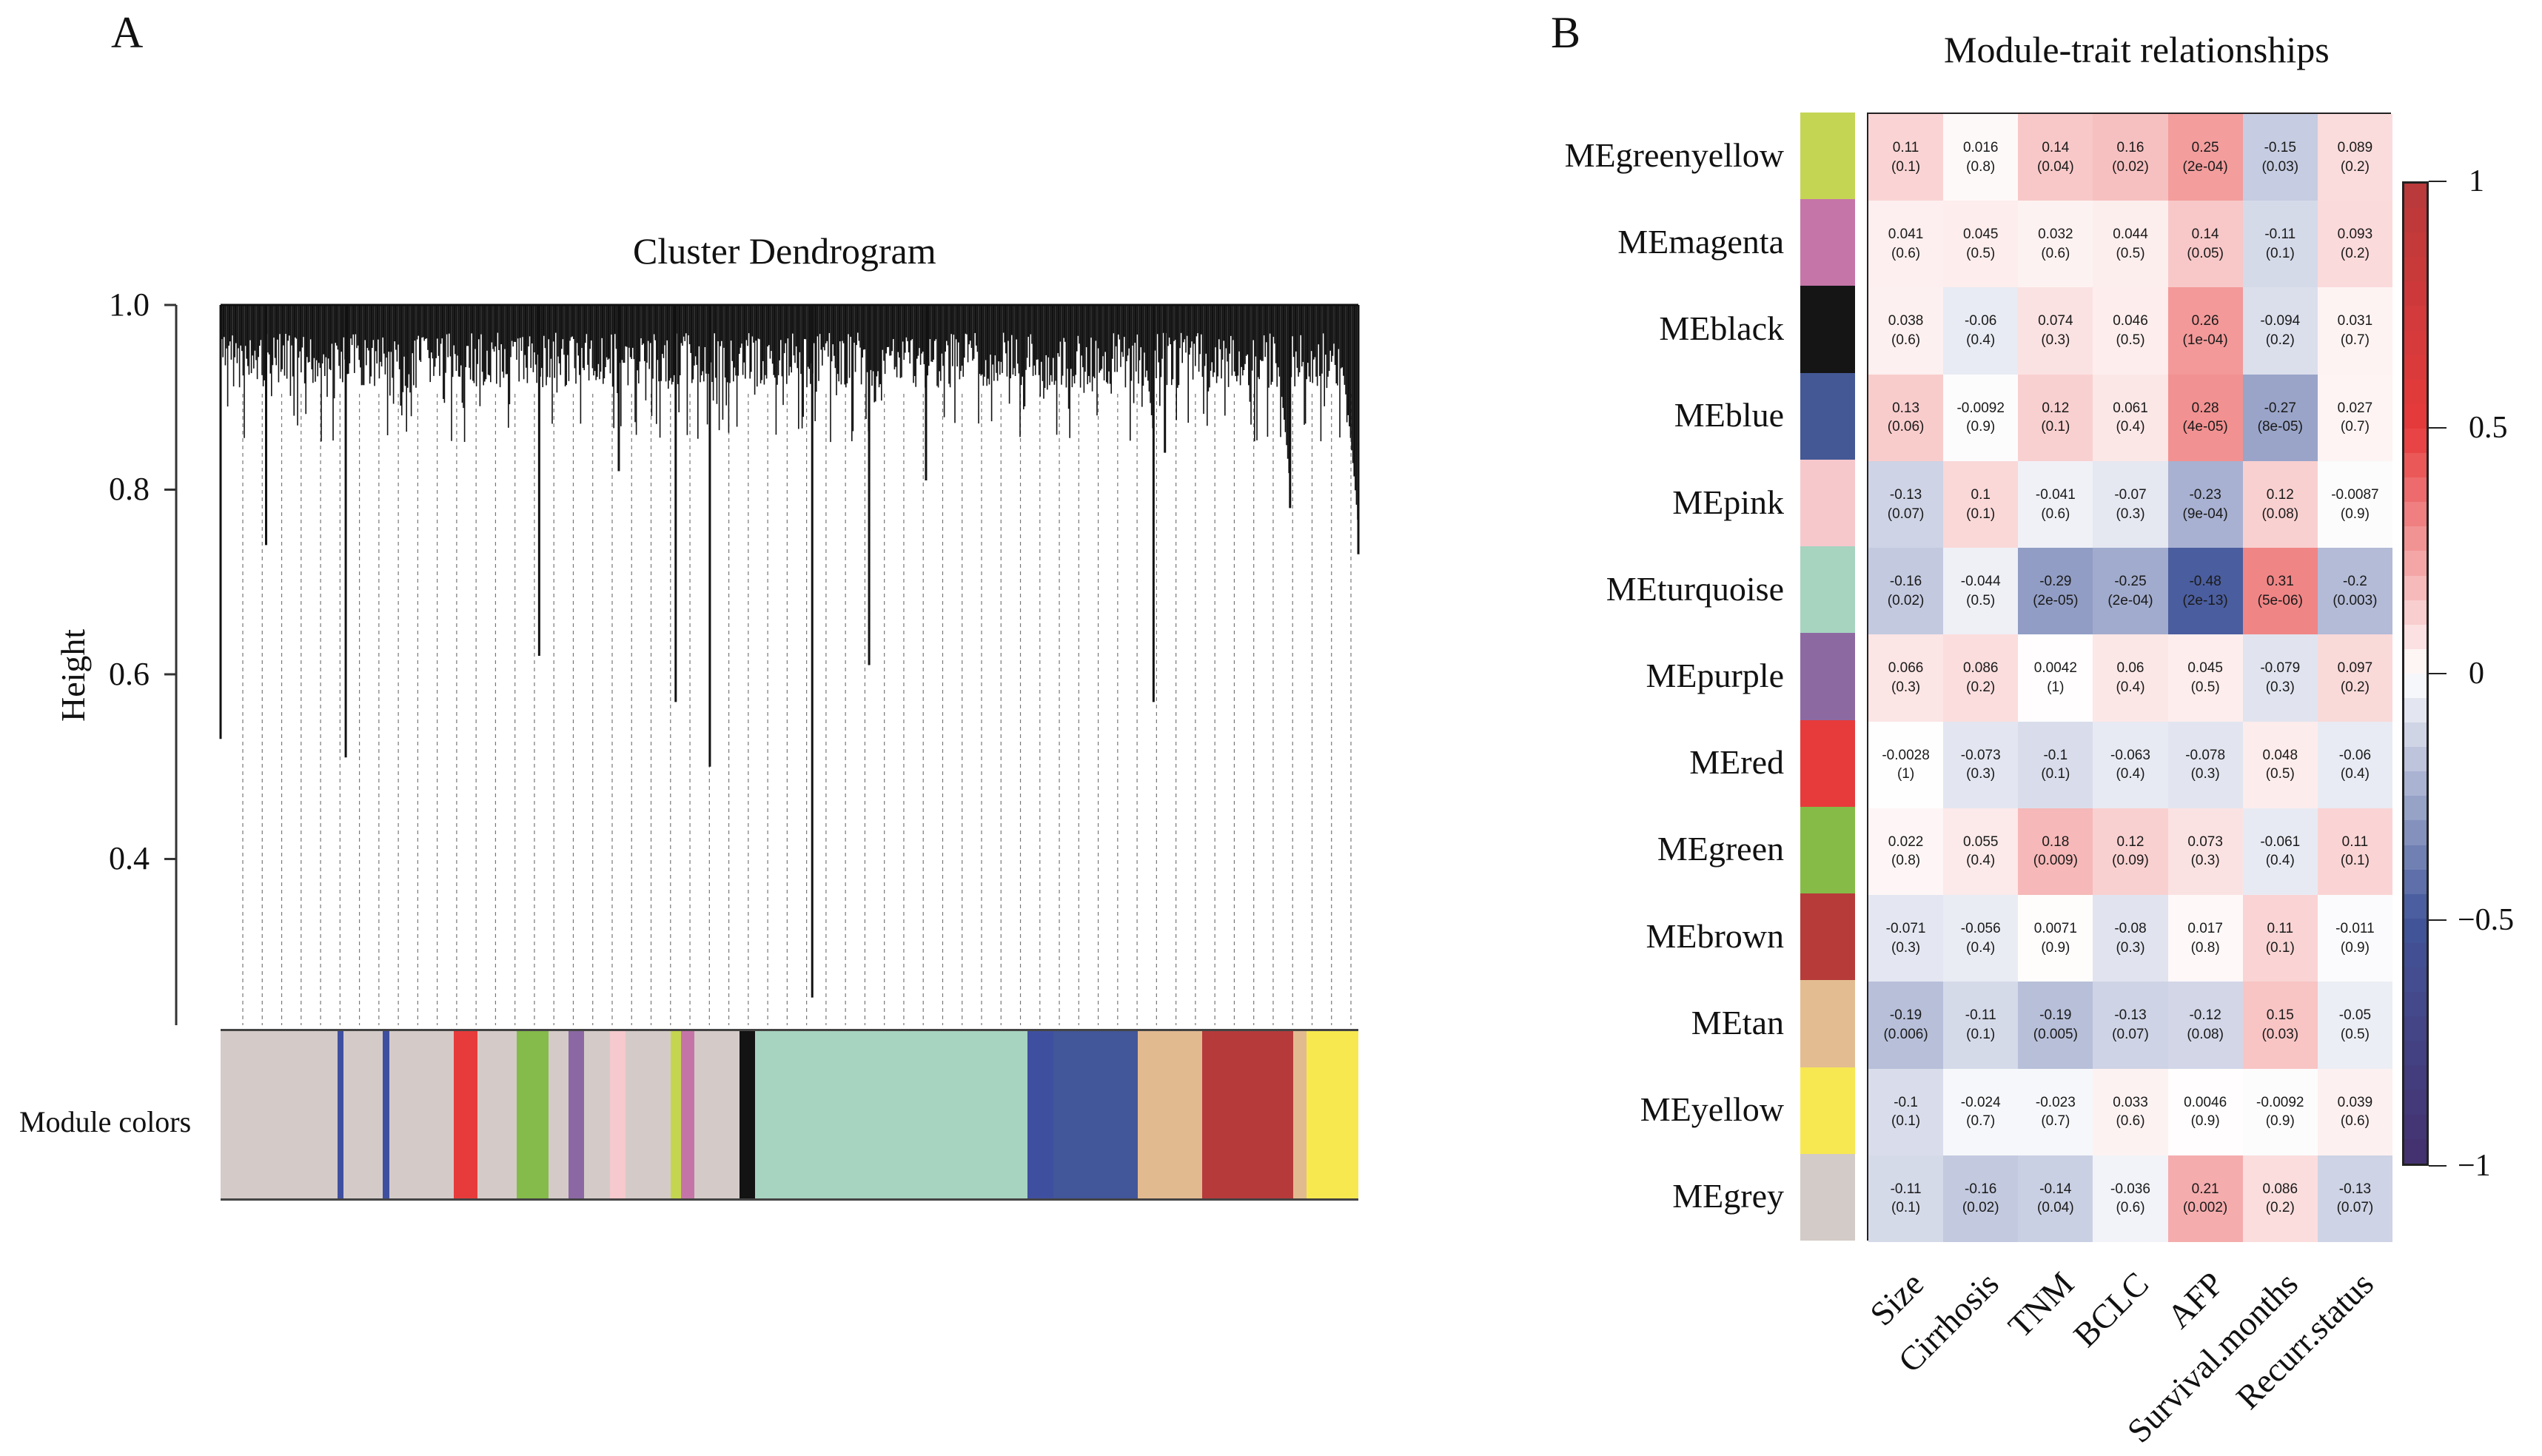  What do you see at coordinates (2205, 1198) in the screenshot?
I see `heatmap-cell: 0.21 (0.002)` at bounding box center [2205, 1198].